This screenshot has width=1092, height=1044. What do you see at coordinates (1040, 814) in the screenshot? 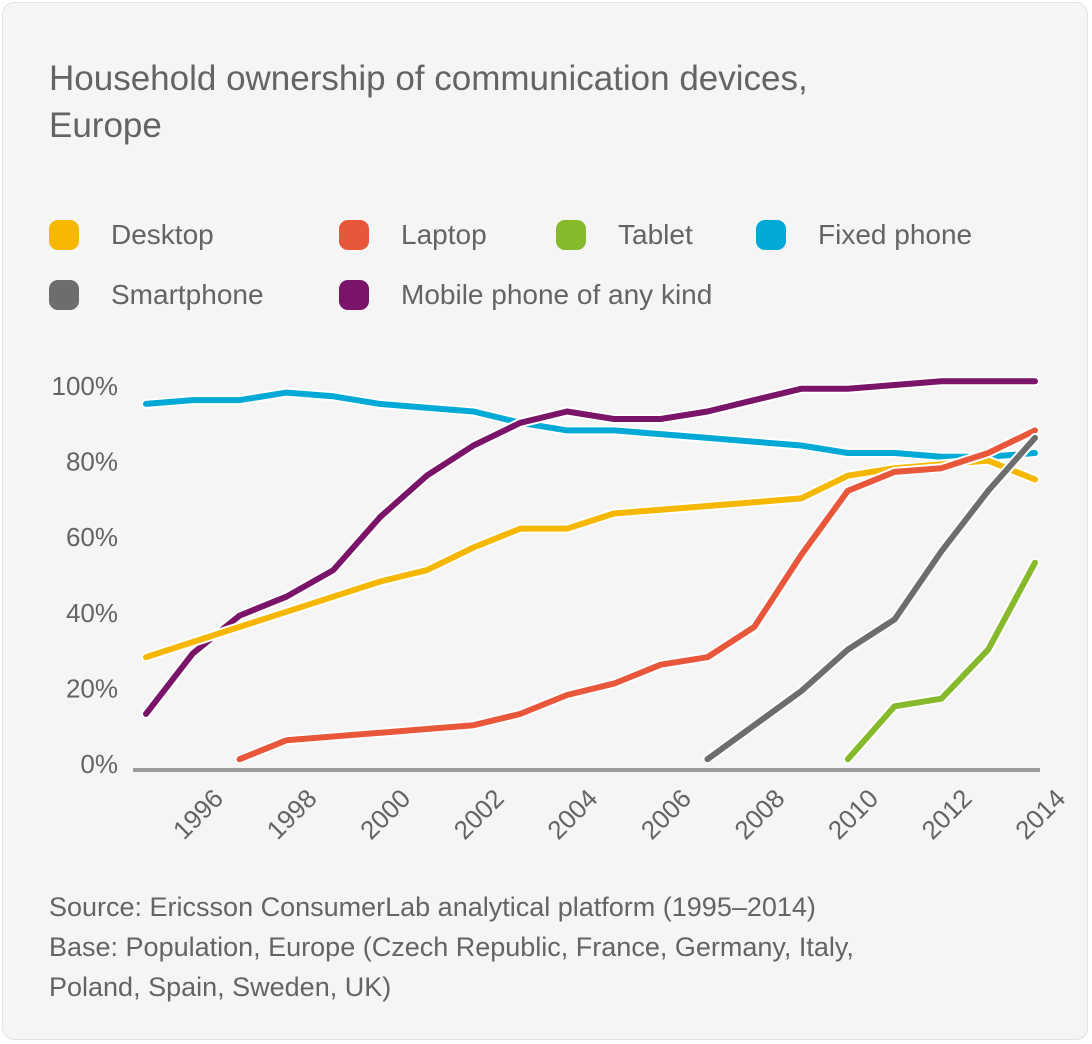
I see `x-tick-label: 2014` at bounding box center [1040, 814].